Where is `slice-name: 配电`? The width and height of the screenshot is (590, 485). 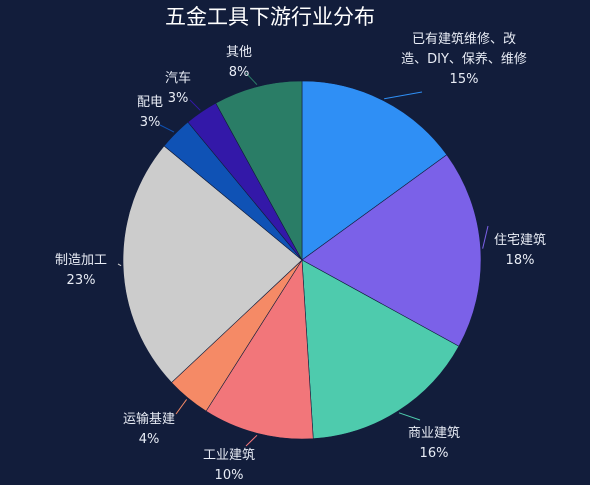
slice-name: 配电 is located at coordinates (150, 102).